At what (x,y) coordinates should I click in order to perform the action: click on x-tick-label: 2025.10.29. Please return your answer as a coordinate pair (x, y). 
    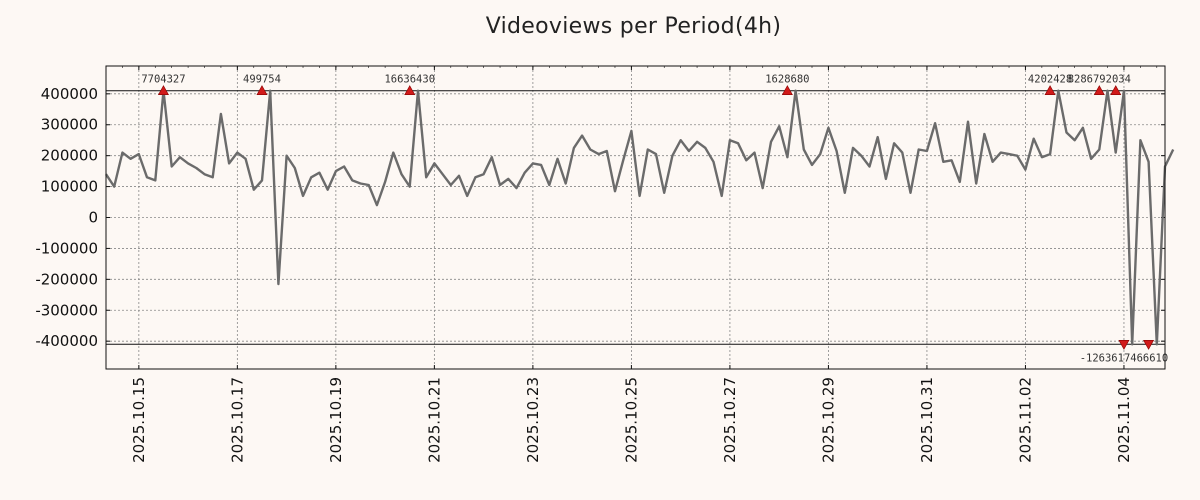
    Looking at the image, I should click on (828, 420).